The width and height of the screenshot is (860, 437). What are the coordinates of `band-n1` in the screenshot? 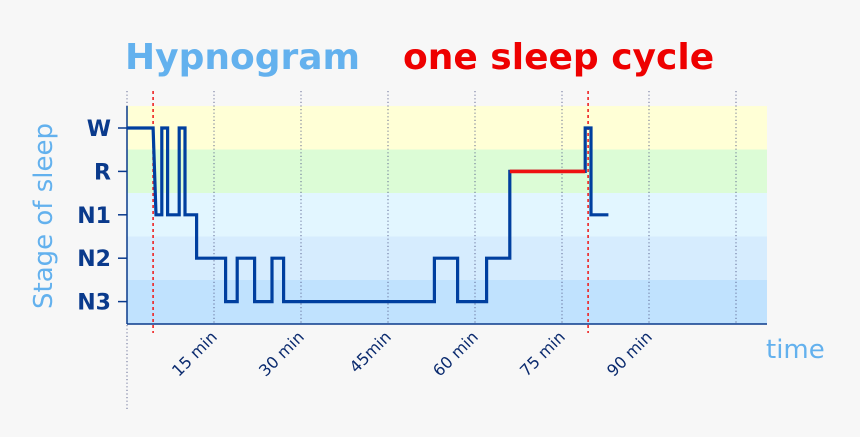 It's located at (447, 215).